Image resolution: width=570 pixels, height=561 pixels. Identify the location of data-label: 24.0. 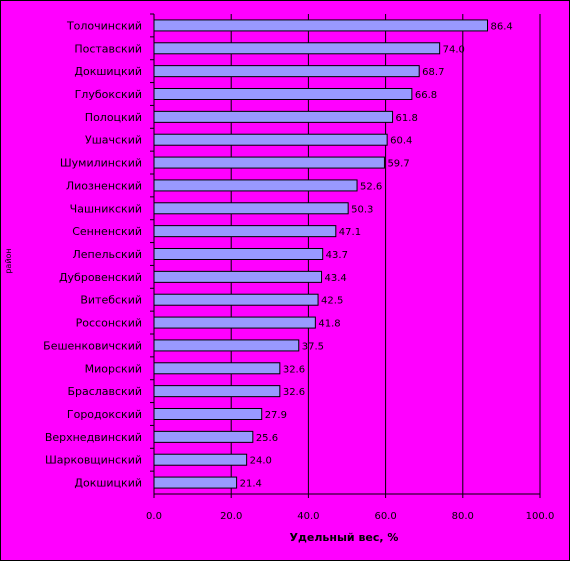
(261, 461).